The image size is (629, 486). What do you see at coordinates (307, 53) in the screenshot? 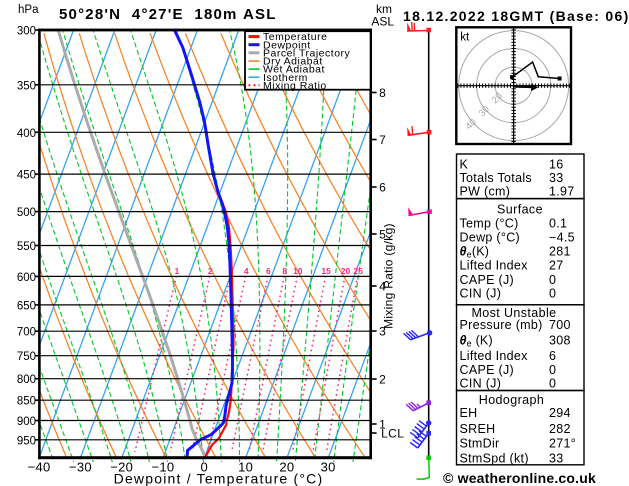
I see `svg-text: Parcel Trajectory` at bounding box center [307, 53].